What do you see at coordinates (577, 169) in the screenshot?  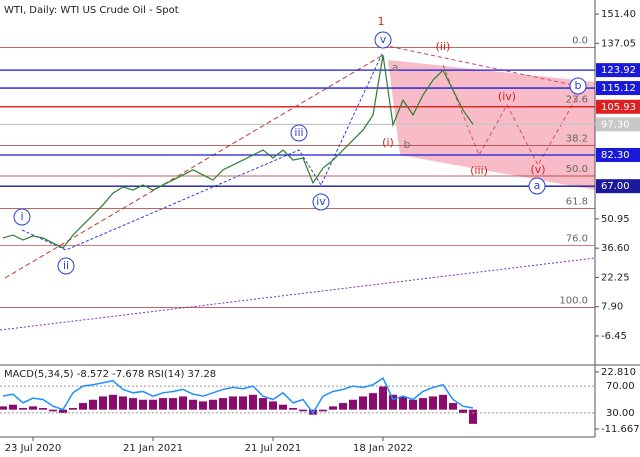 I see `fib-label: 50.0` at bounding box center [577, 169].